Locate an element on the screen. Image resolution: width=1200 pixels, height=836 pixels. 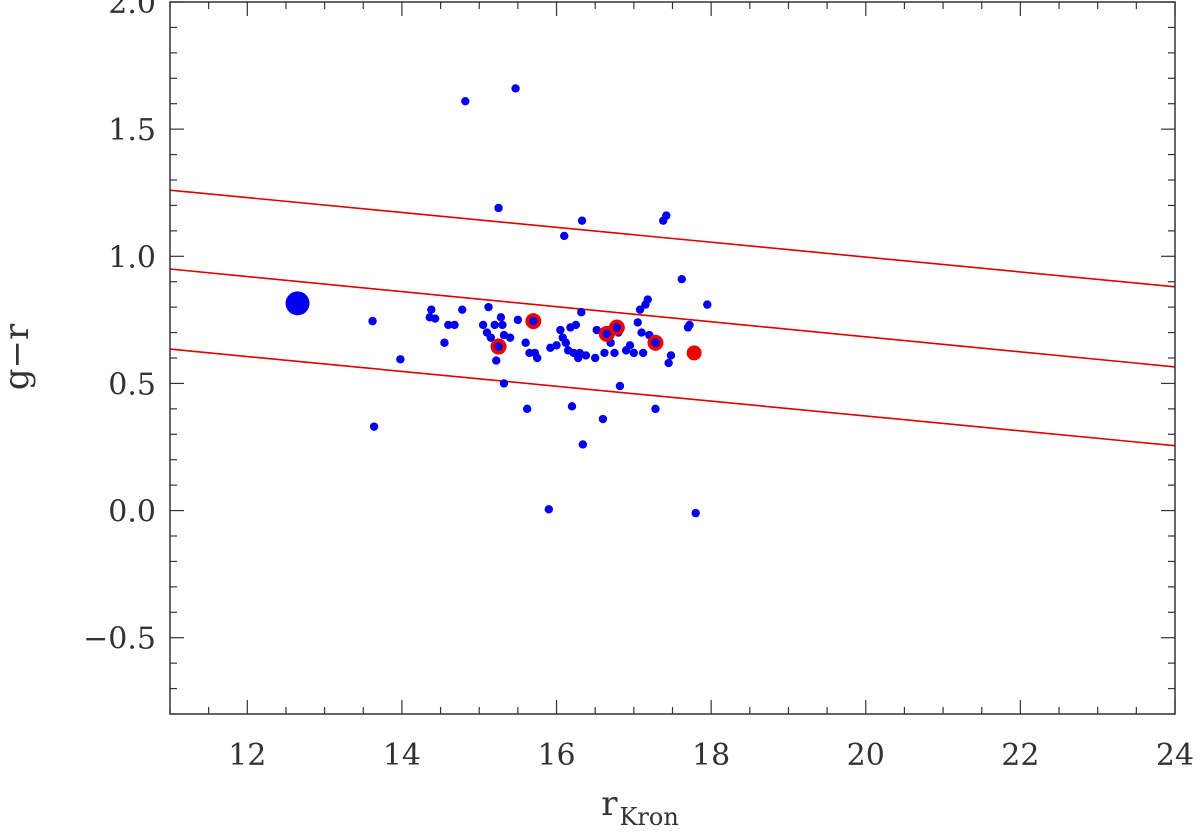
y-tick-label: 1.5 is located at coordinates (132, 130).